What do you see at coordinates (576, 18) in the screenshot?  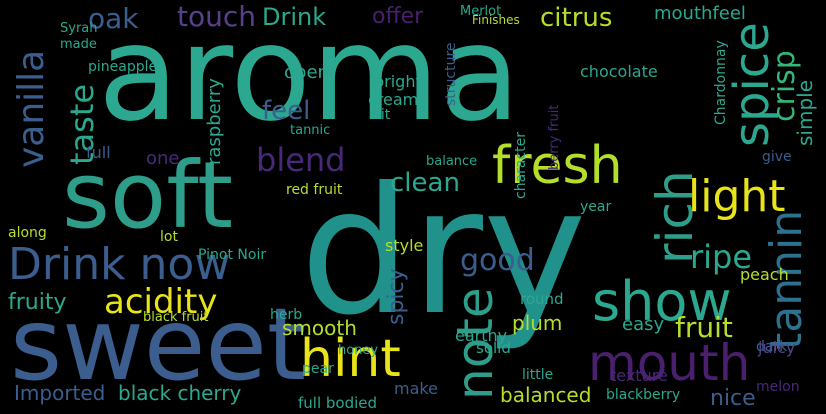 I see `word: citrus` at bounding box center [576, 18].